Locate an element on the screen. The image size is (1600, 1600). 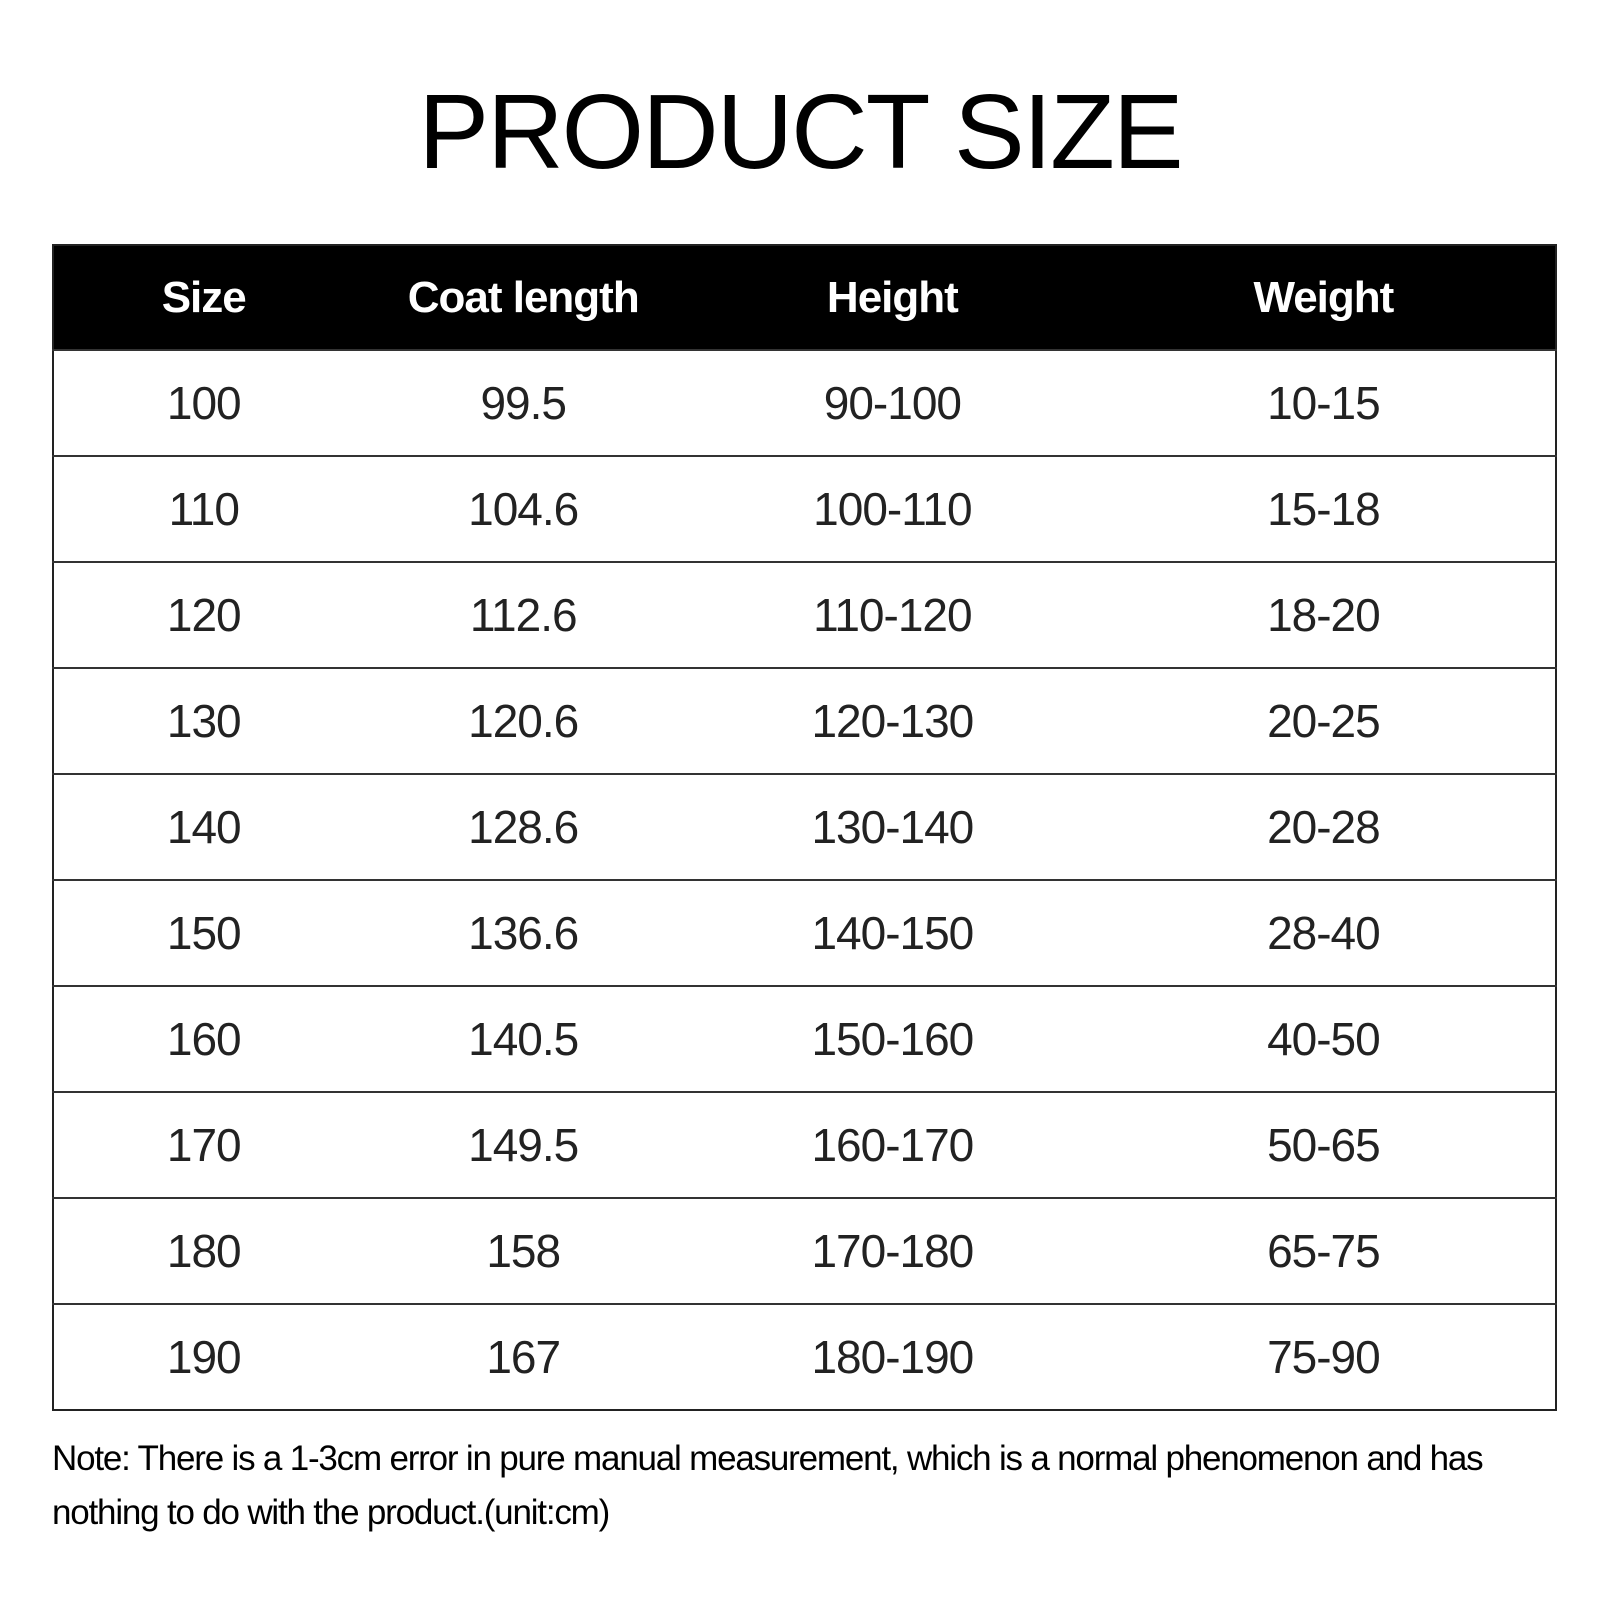
header-weight: Weight is located at coordinates (1323, 297).